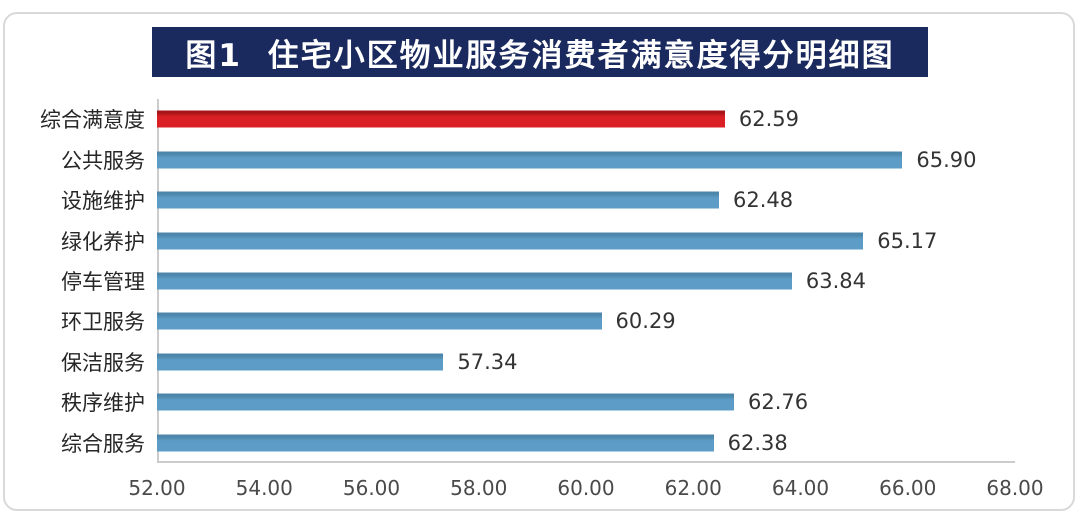 This screenshot has height=525, width=1080. What do you see at coordinates (645, 321) in the screenshot?
I see `value-label: 60.29` at bounding box center [645, 321].